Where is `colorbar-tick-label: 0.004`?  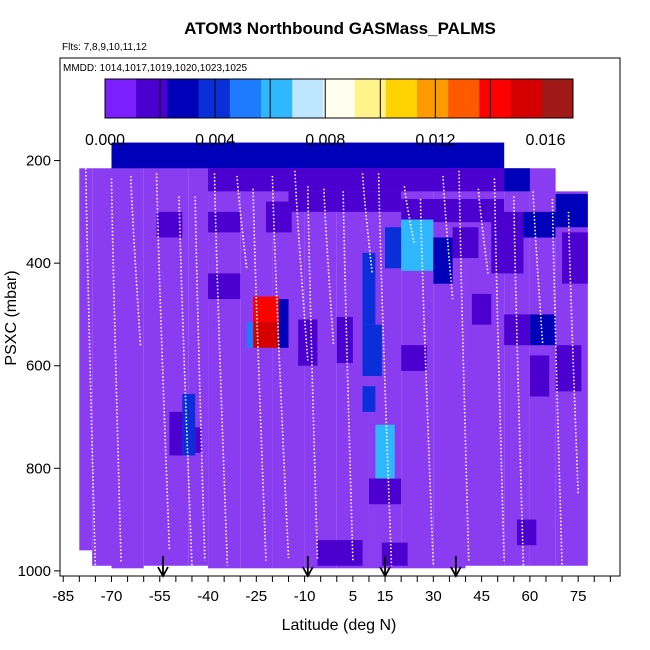 colorbar-tick-label: 0.004 is located at coordinates (215, 140).